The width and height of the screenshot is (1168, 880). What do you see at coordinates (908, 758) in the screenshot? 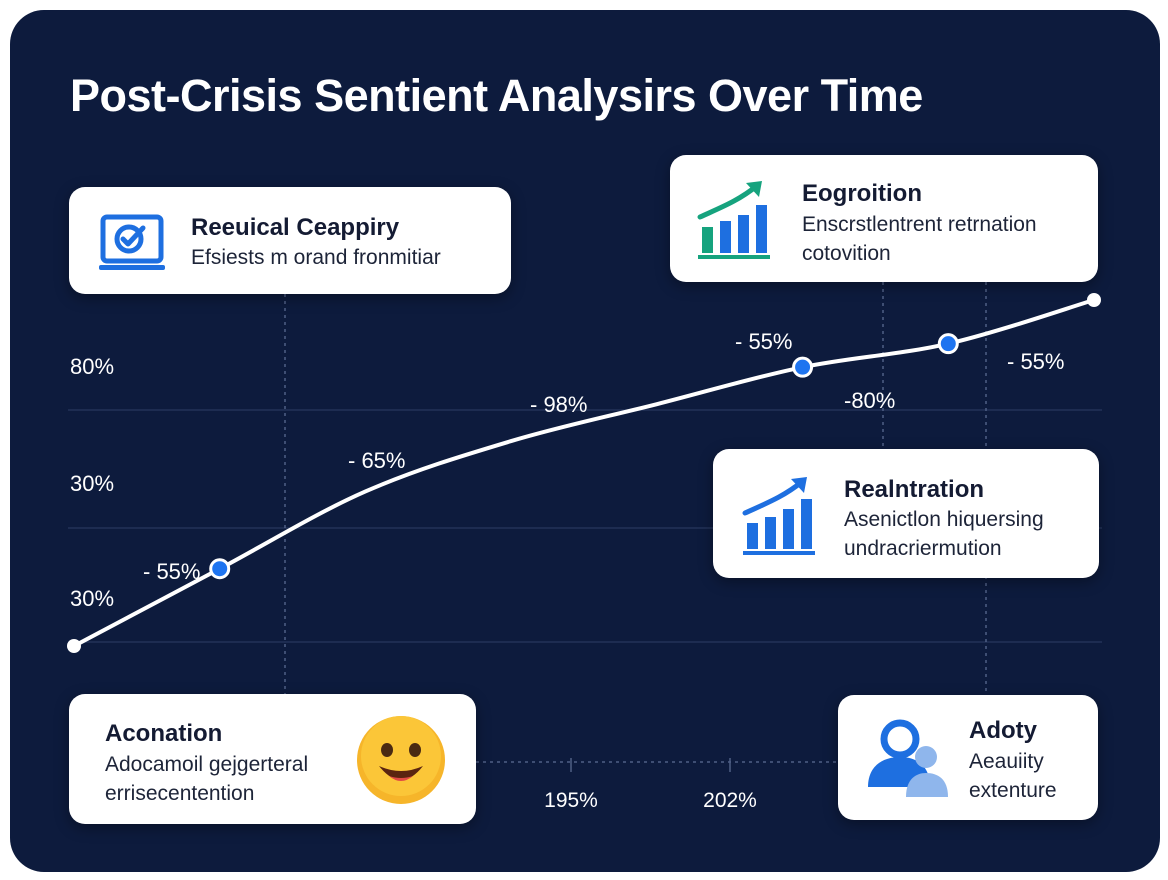
I see `user-group-icon` at bounding box center [908, 758].